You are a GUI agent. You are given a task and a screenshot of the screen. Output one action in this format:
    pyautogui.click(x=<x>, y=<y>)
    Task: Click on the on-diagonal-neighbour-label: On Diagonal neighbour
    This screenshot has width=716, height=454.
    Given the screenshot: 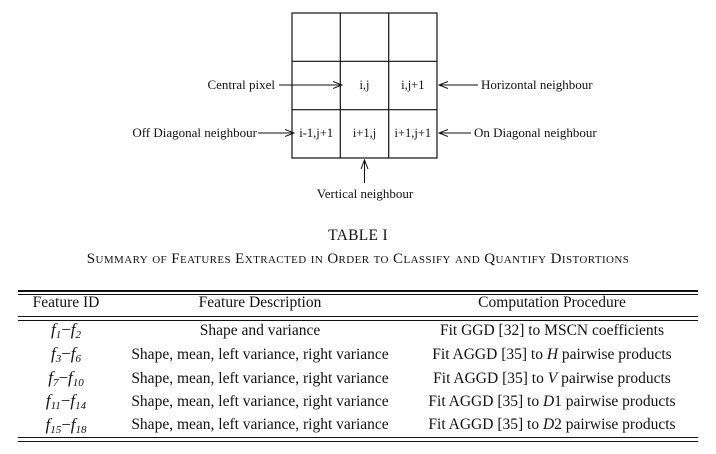 What is the action you would take?
    pyautogui.click(x=535, y=132)
    